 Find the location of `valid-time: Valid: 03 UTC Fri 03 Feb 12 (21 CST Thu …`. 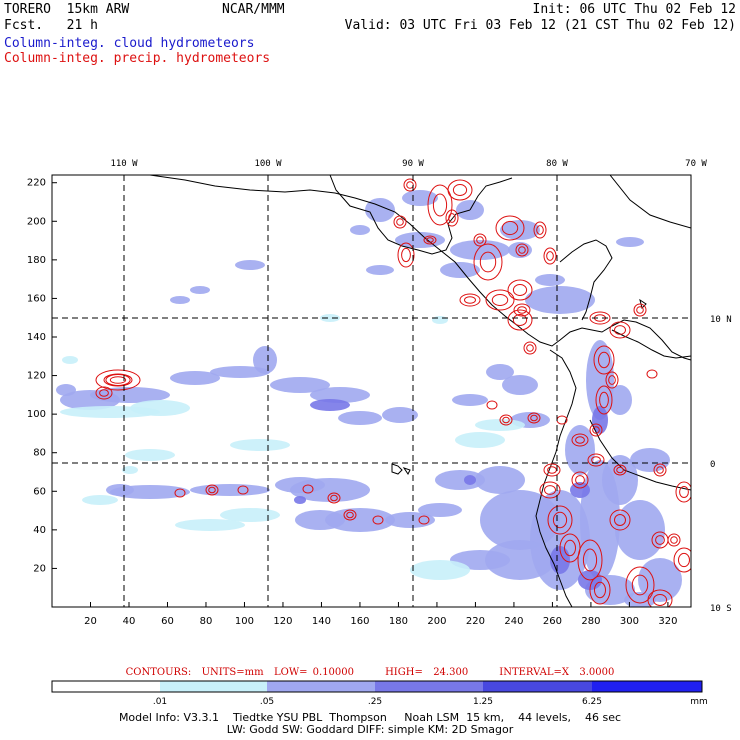

valid-time: Valid: 03 UTC Fri 03 Feb 12 (21 CST Thu … is located at coordinates (540, 25).